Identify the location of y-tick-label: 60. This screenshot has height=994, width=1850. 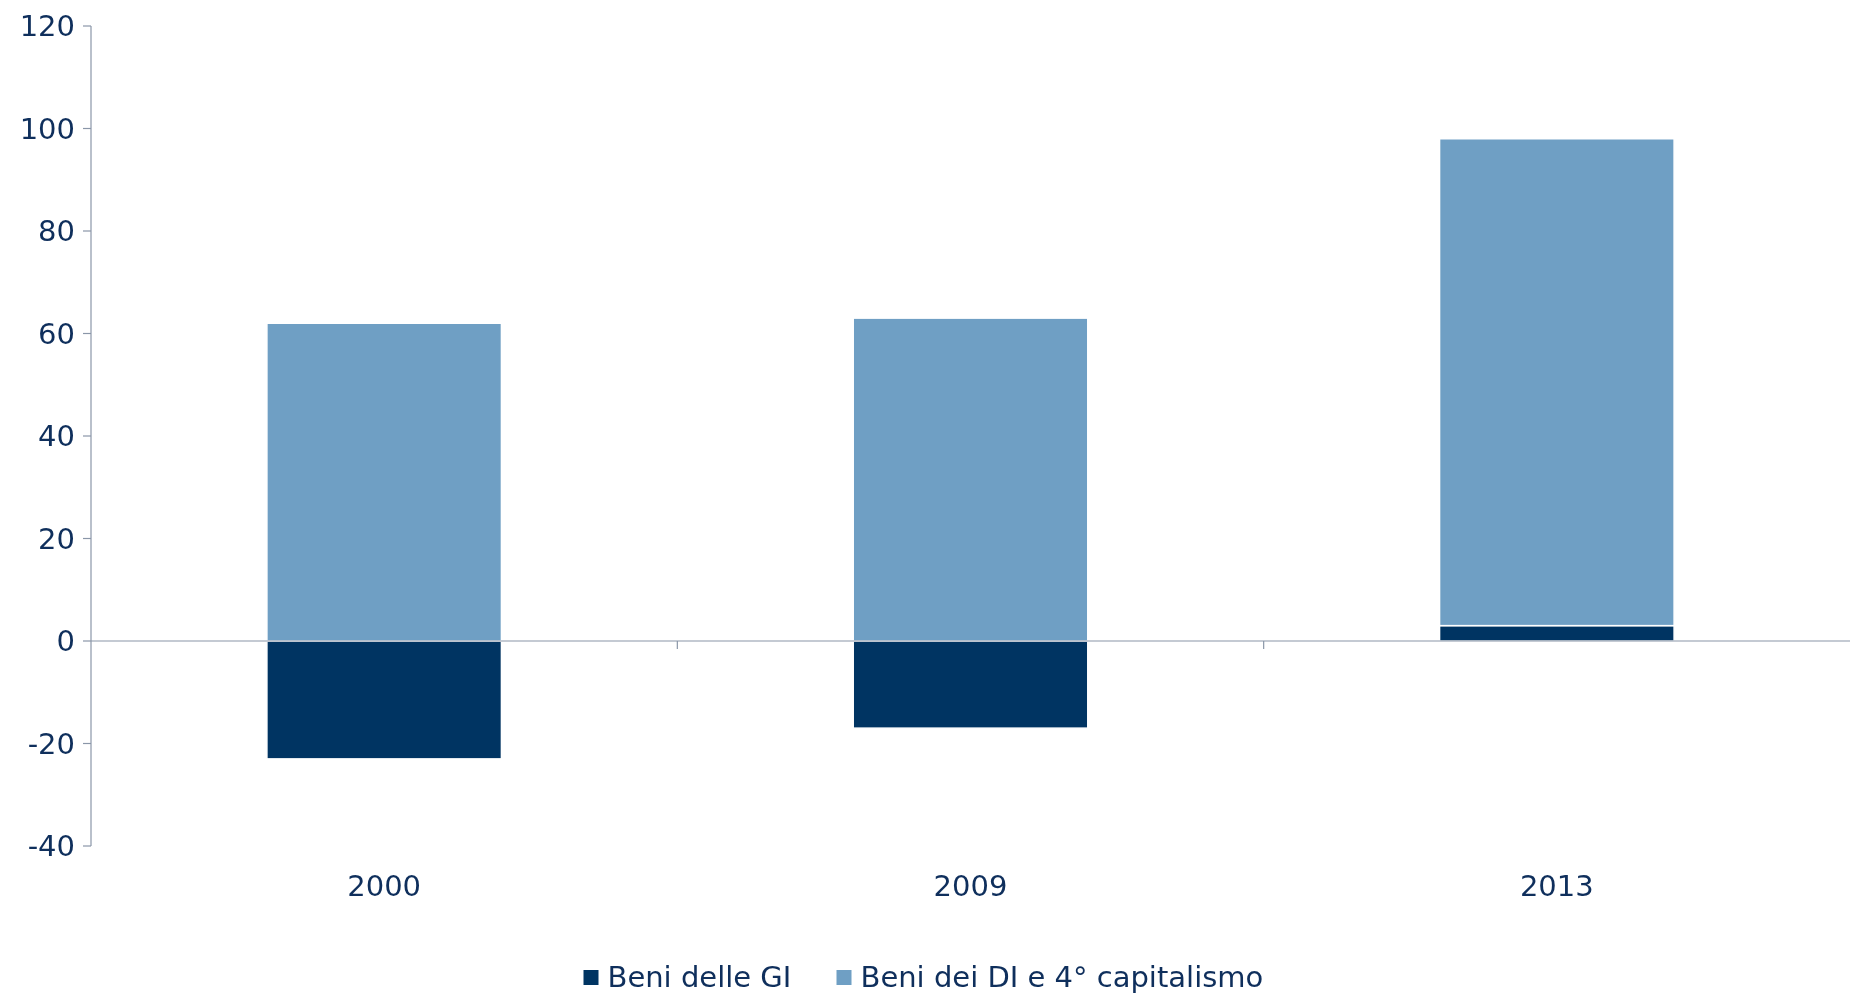
(56, 333).